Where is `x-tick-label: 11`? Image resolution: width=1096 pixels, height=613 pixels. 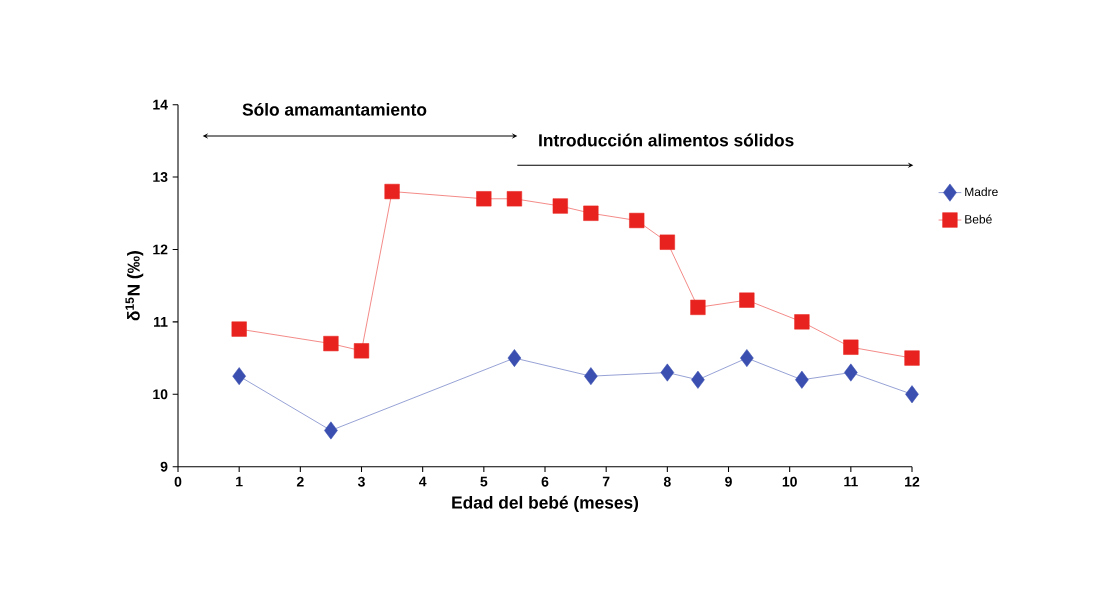 x-tick-label: 11 is located at coordinates (851, 481).